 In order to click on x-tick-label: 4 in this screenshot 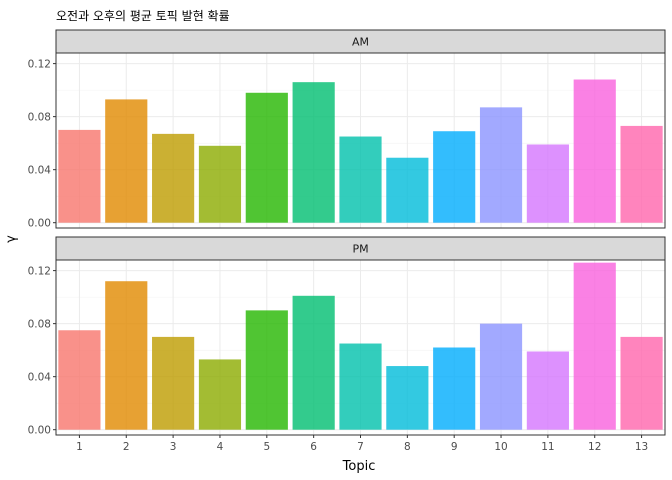, I will do `click(220, 447)`.